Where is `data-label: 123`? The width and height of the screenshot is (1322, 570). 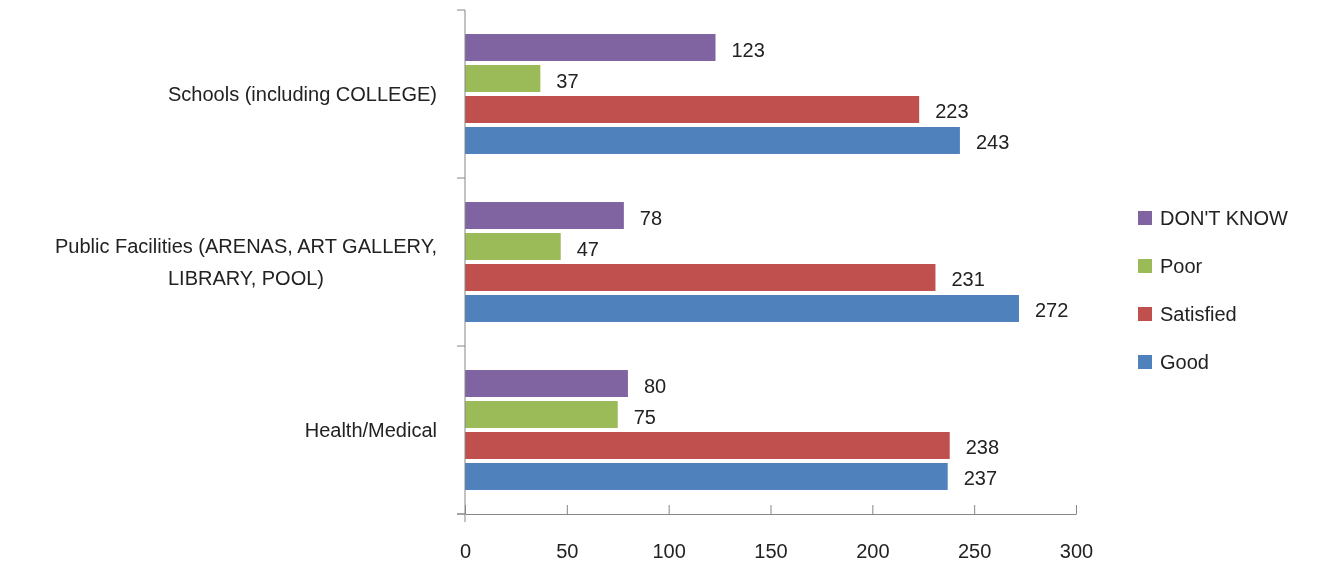
data-label: 123 is located at coordinates (748, 49).